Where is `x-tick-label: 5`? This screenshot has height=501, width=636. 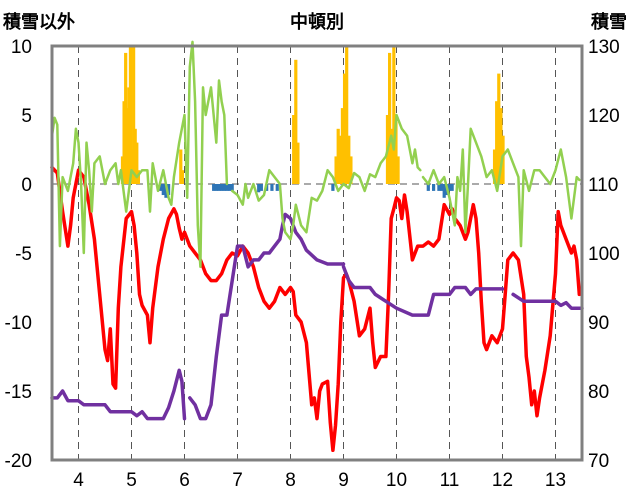 x-tick-label: 5 is located at coordinates (131, 480).